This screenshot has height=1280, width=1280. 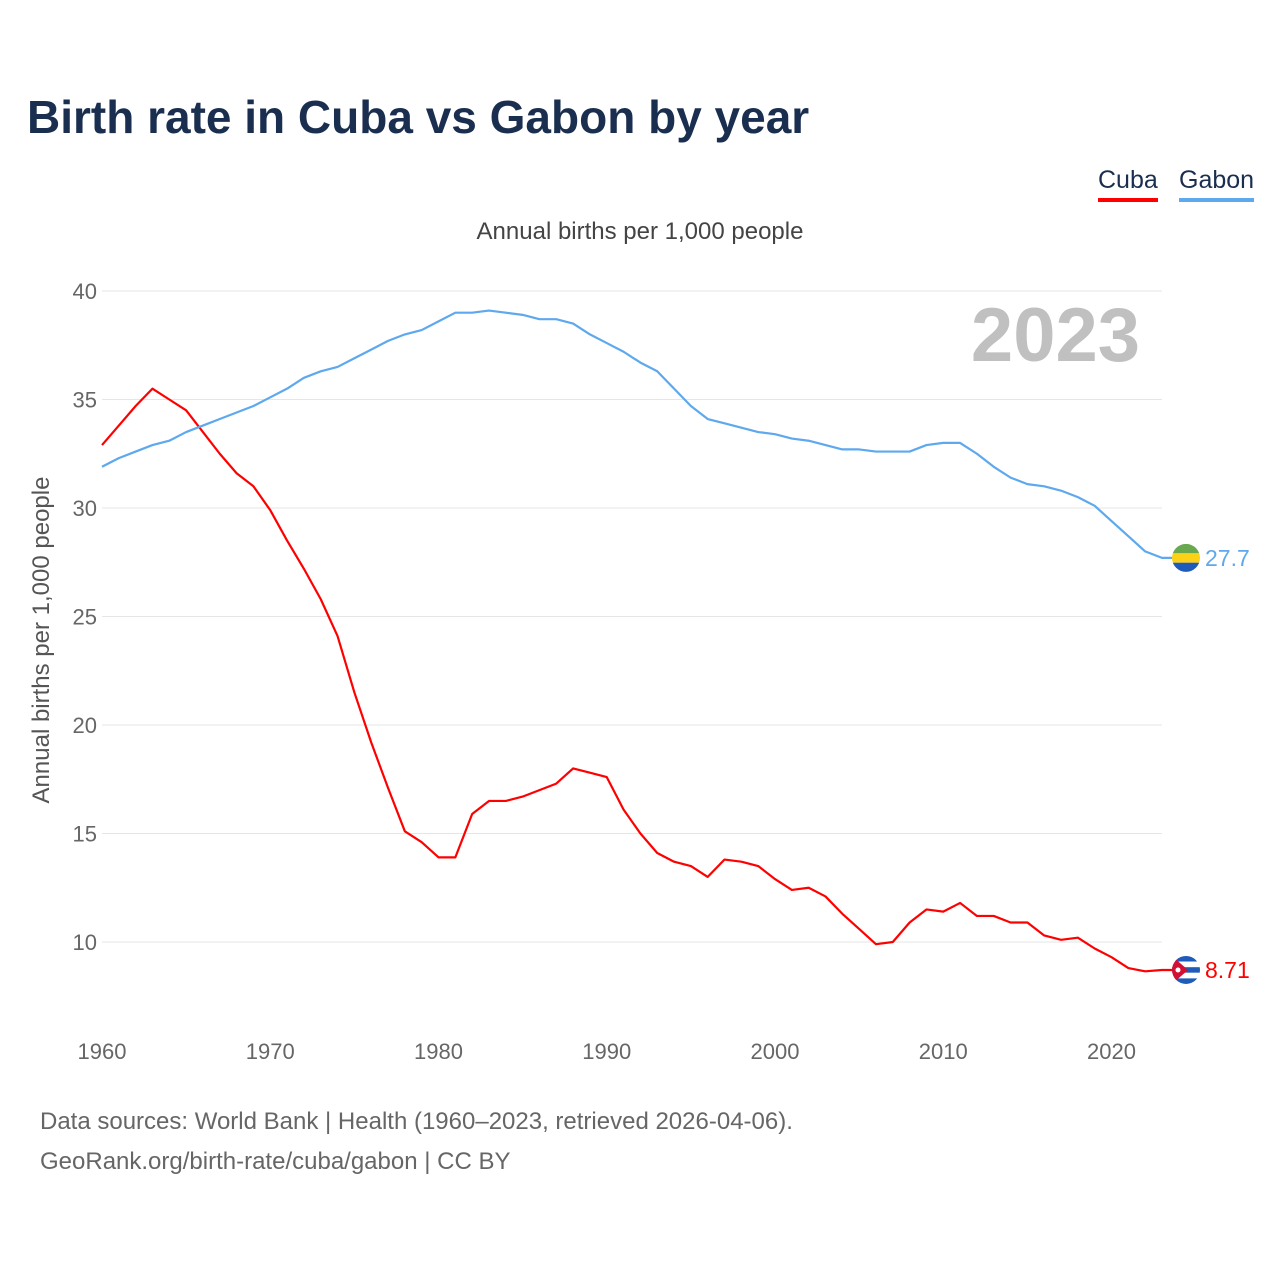 I want to click on x-tick-label: 1980, so click(x=438, y=1051).